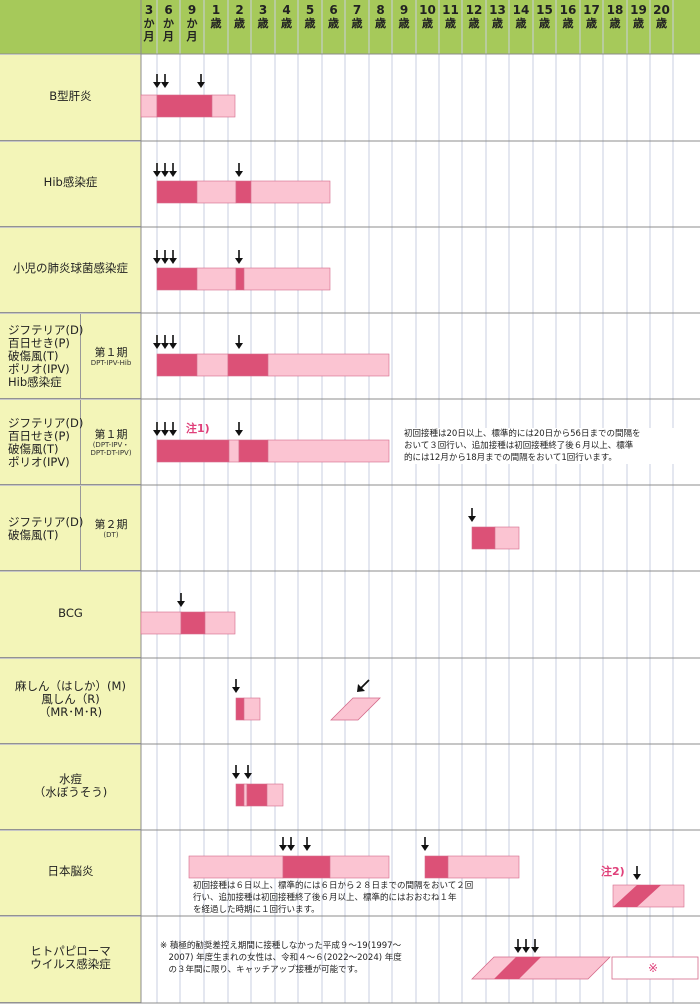  Describe the element at coordinates (355, 709) in the screenshot. I see `mr-second-dose-range` at that location.